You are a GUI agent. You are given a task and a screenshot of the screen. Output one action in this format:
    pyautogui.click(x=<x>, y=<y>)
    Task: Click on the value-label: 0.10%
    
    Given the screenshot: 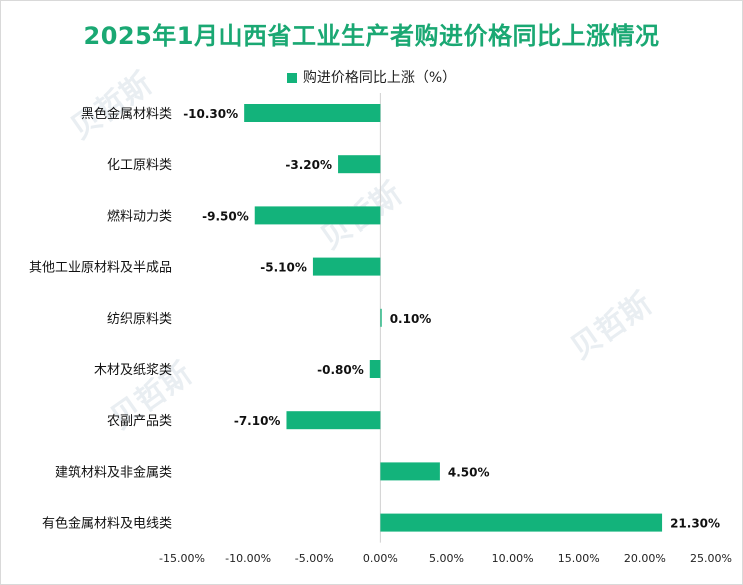 What is the action you would take?
    pyautogui.click(x=411, y=319)
    